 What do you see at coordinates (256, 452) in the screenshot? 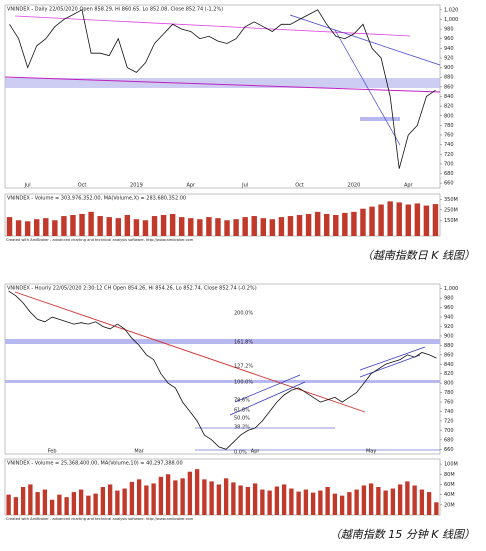
I see `x-tick-label: Apr` at bounding box center [256, 452].